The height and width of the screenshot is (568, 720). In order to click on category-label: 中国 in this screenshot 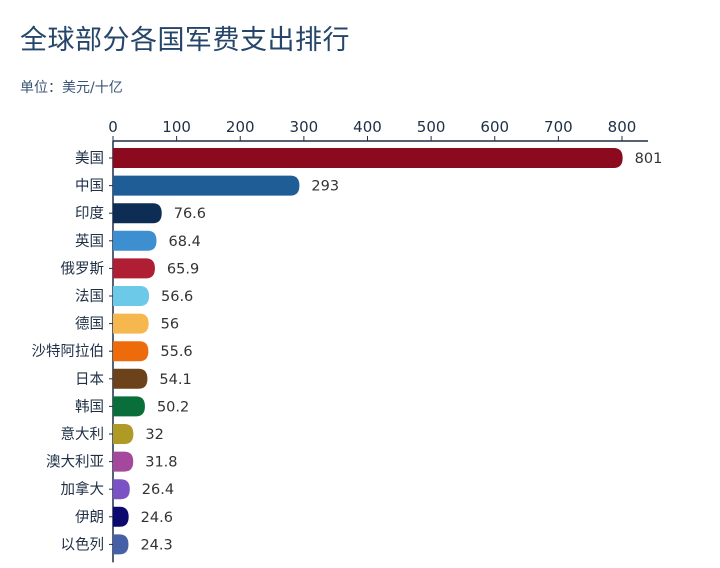, I will do `click(89, 186)`.